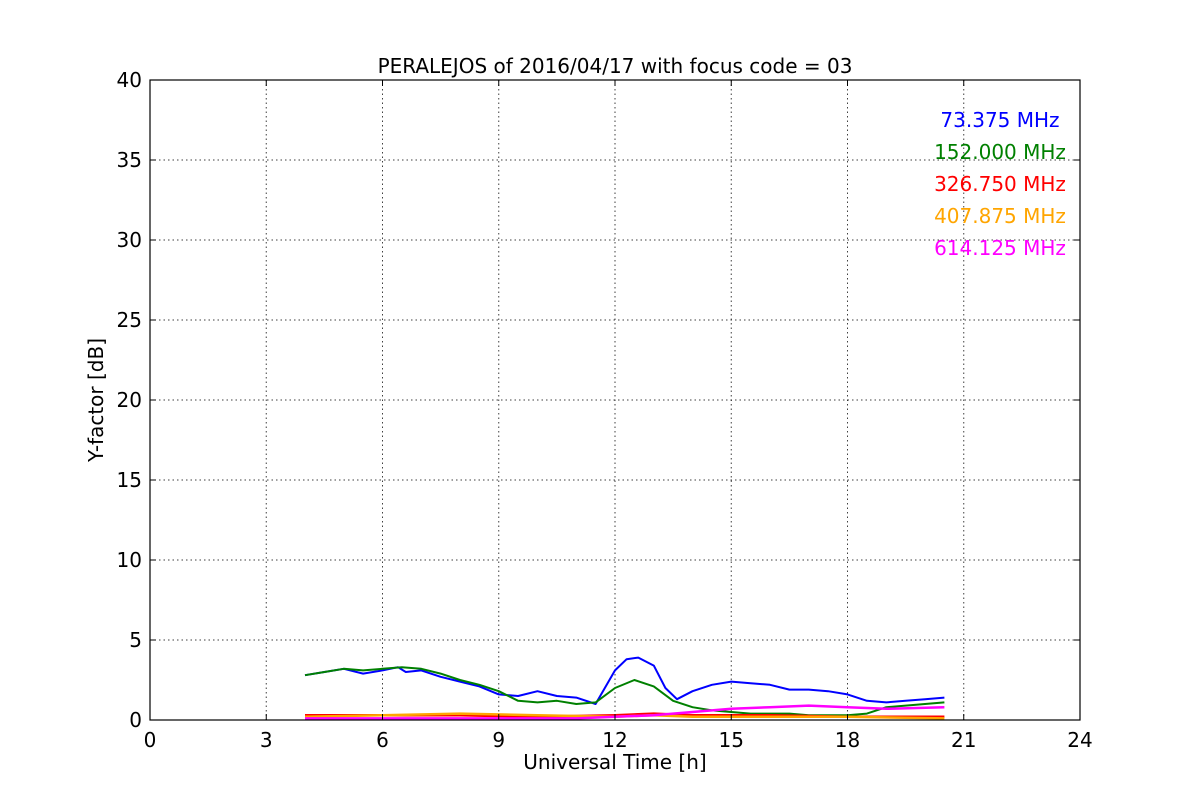  Describe the element at coordinates (614, 740) in the screenshot. I see `x-tick-label: 12` at that location.